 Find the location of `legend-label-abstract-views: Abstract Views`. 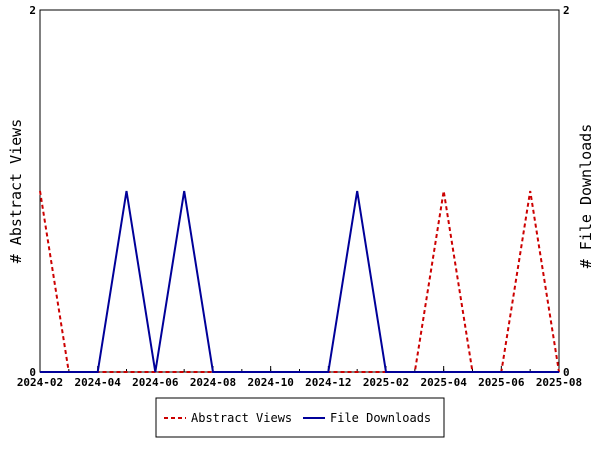

legend-label-abstract-views: Abstract Views is located at coordinates (241, 418).